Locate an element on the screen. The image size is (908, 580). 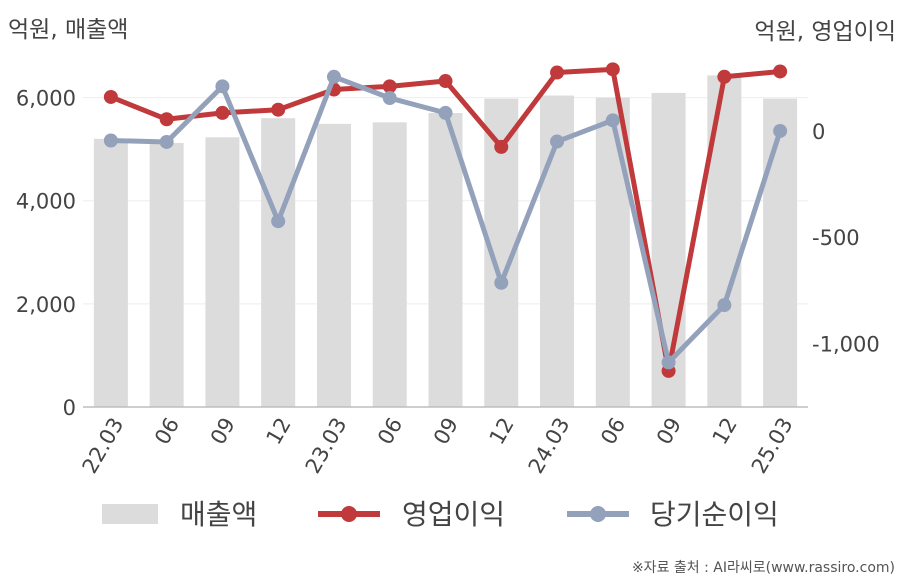
legend-swatch is located at coordinates (130, 514).